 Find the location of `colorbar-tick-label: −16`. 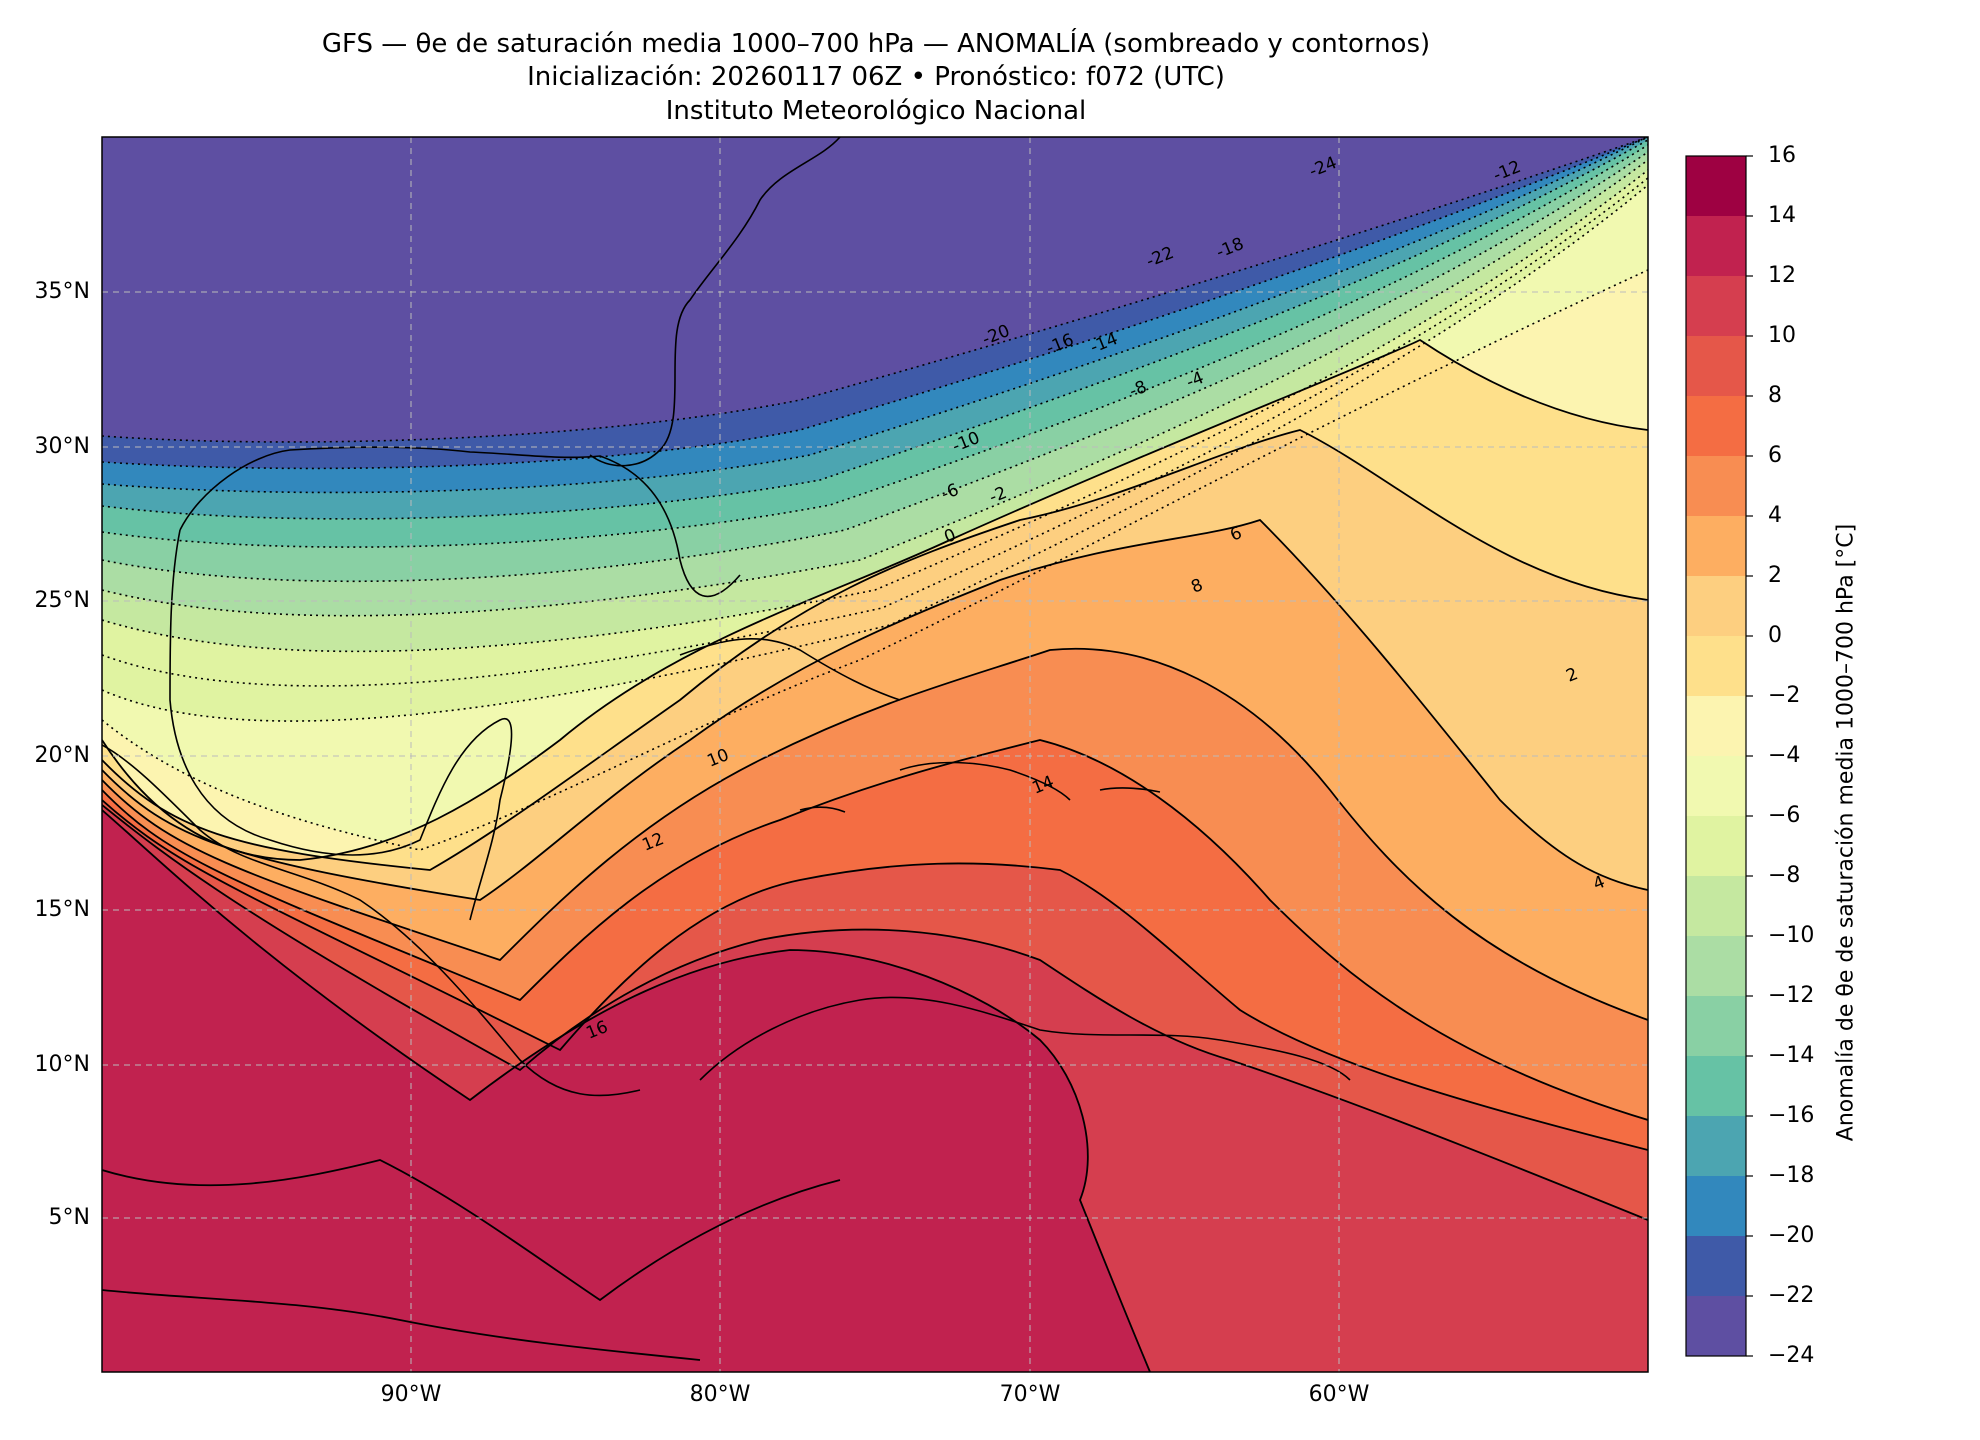

colorbar-tick-label: −16 is located at coordinates (1791, 1115).